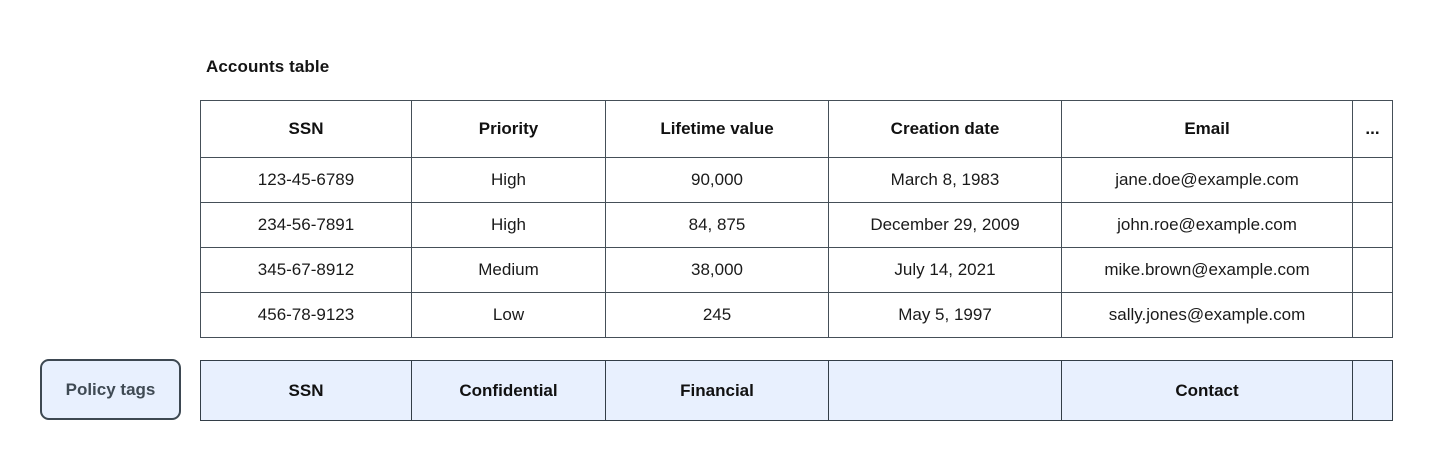  What do you see at coordinates (306, 270) in the screenshot?
I see `table-cell: 345-67-8912` at bounding box center [306, 270].